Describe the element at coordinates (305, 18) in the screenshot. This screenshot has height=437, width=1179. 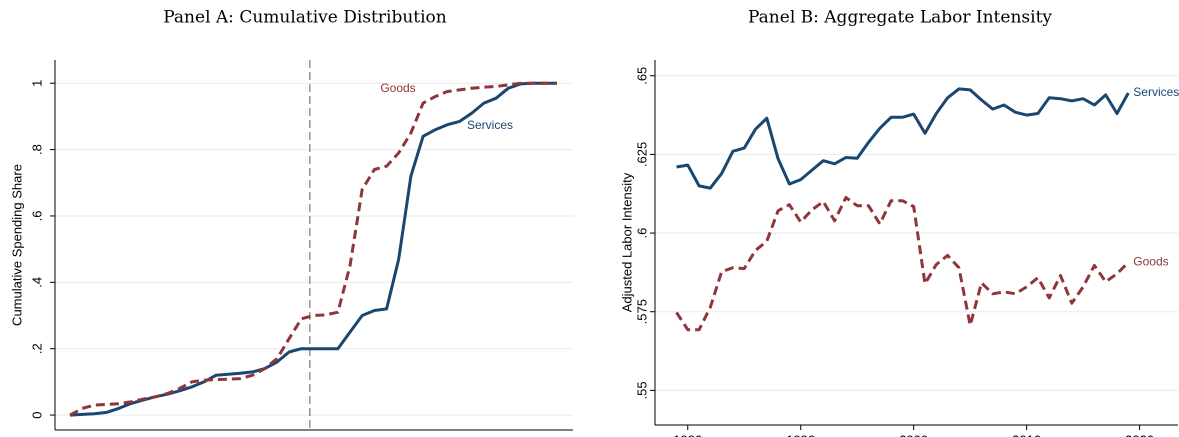
I see `chart-title: Panel A: Cumulative Distribution` at that location.